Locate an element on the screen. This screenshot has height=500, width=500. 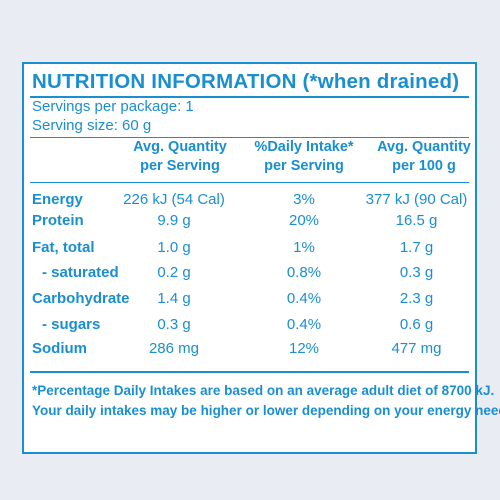
per-serving-value: 9.9 g is located at coordinates (174, 220).